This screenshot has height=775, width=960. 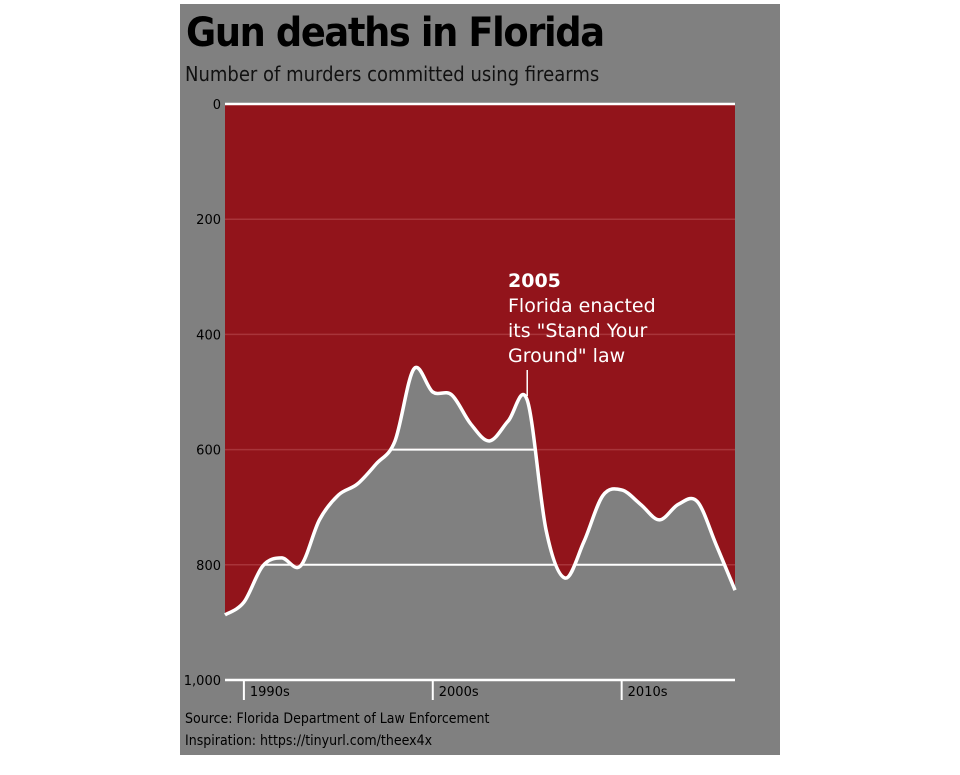 What do you see at coordinates (208, 335) in the screenshot?
I see `y-tick-label-400: 400` at bounding box center [208, 335].